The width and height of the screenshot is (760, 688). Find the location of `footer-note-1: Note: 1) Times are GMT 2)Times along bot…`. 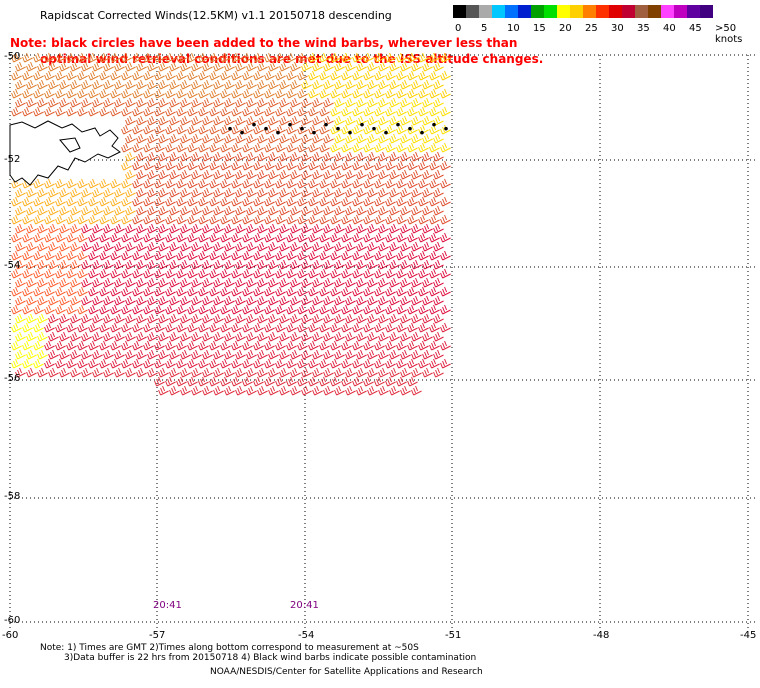

footer-note-1: Note: 1) Times are GMT 2)Times along bot… is located at coordinates (229, 648).